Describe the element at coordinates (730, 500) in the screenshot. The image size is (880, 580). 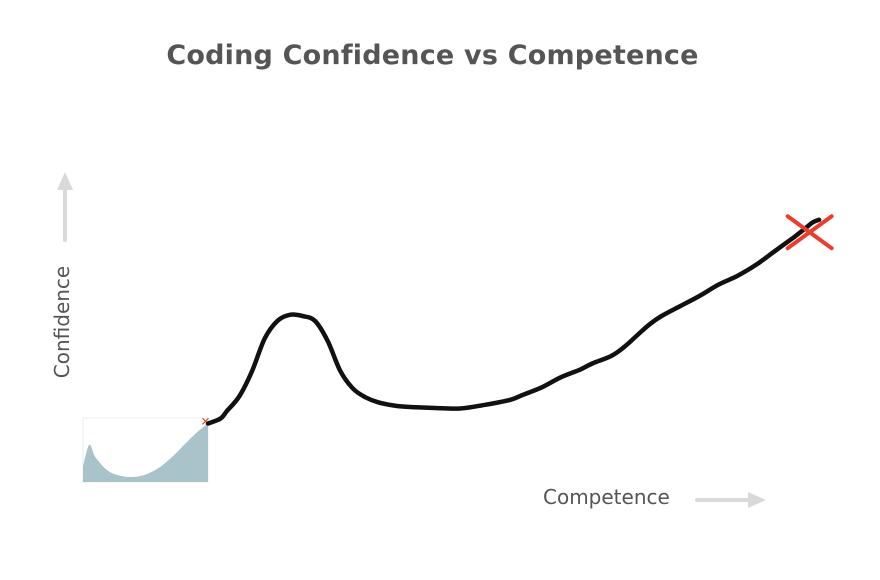
I see `x-axis-arrow-icon` at that location.